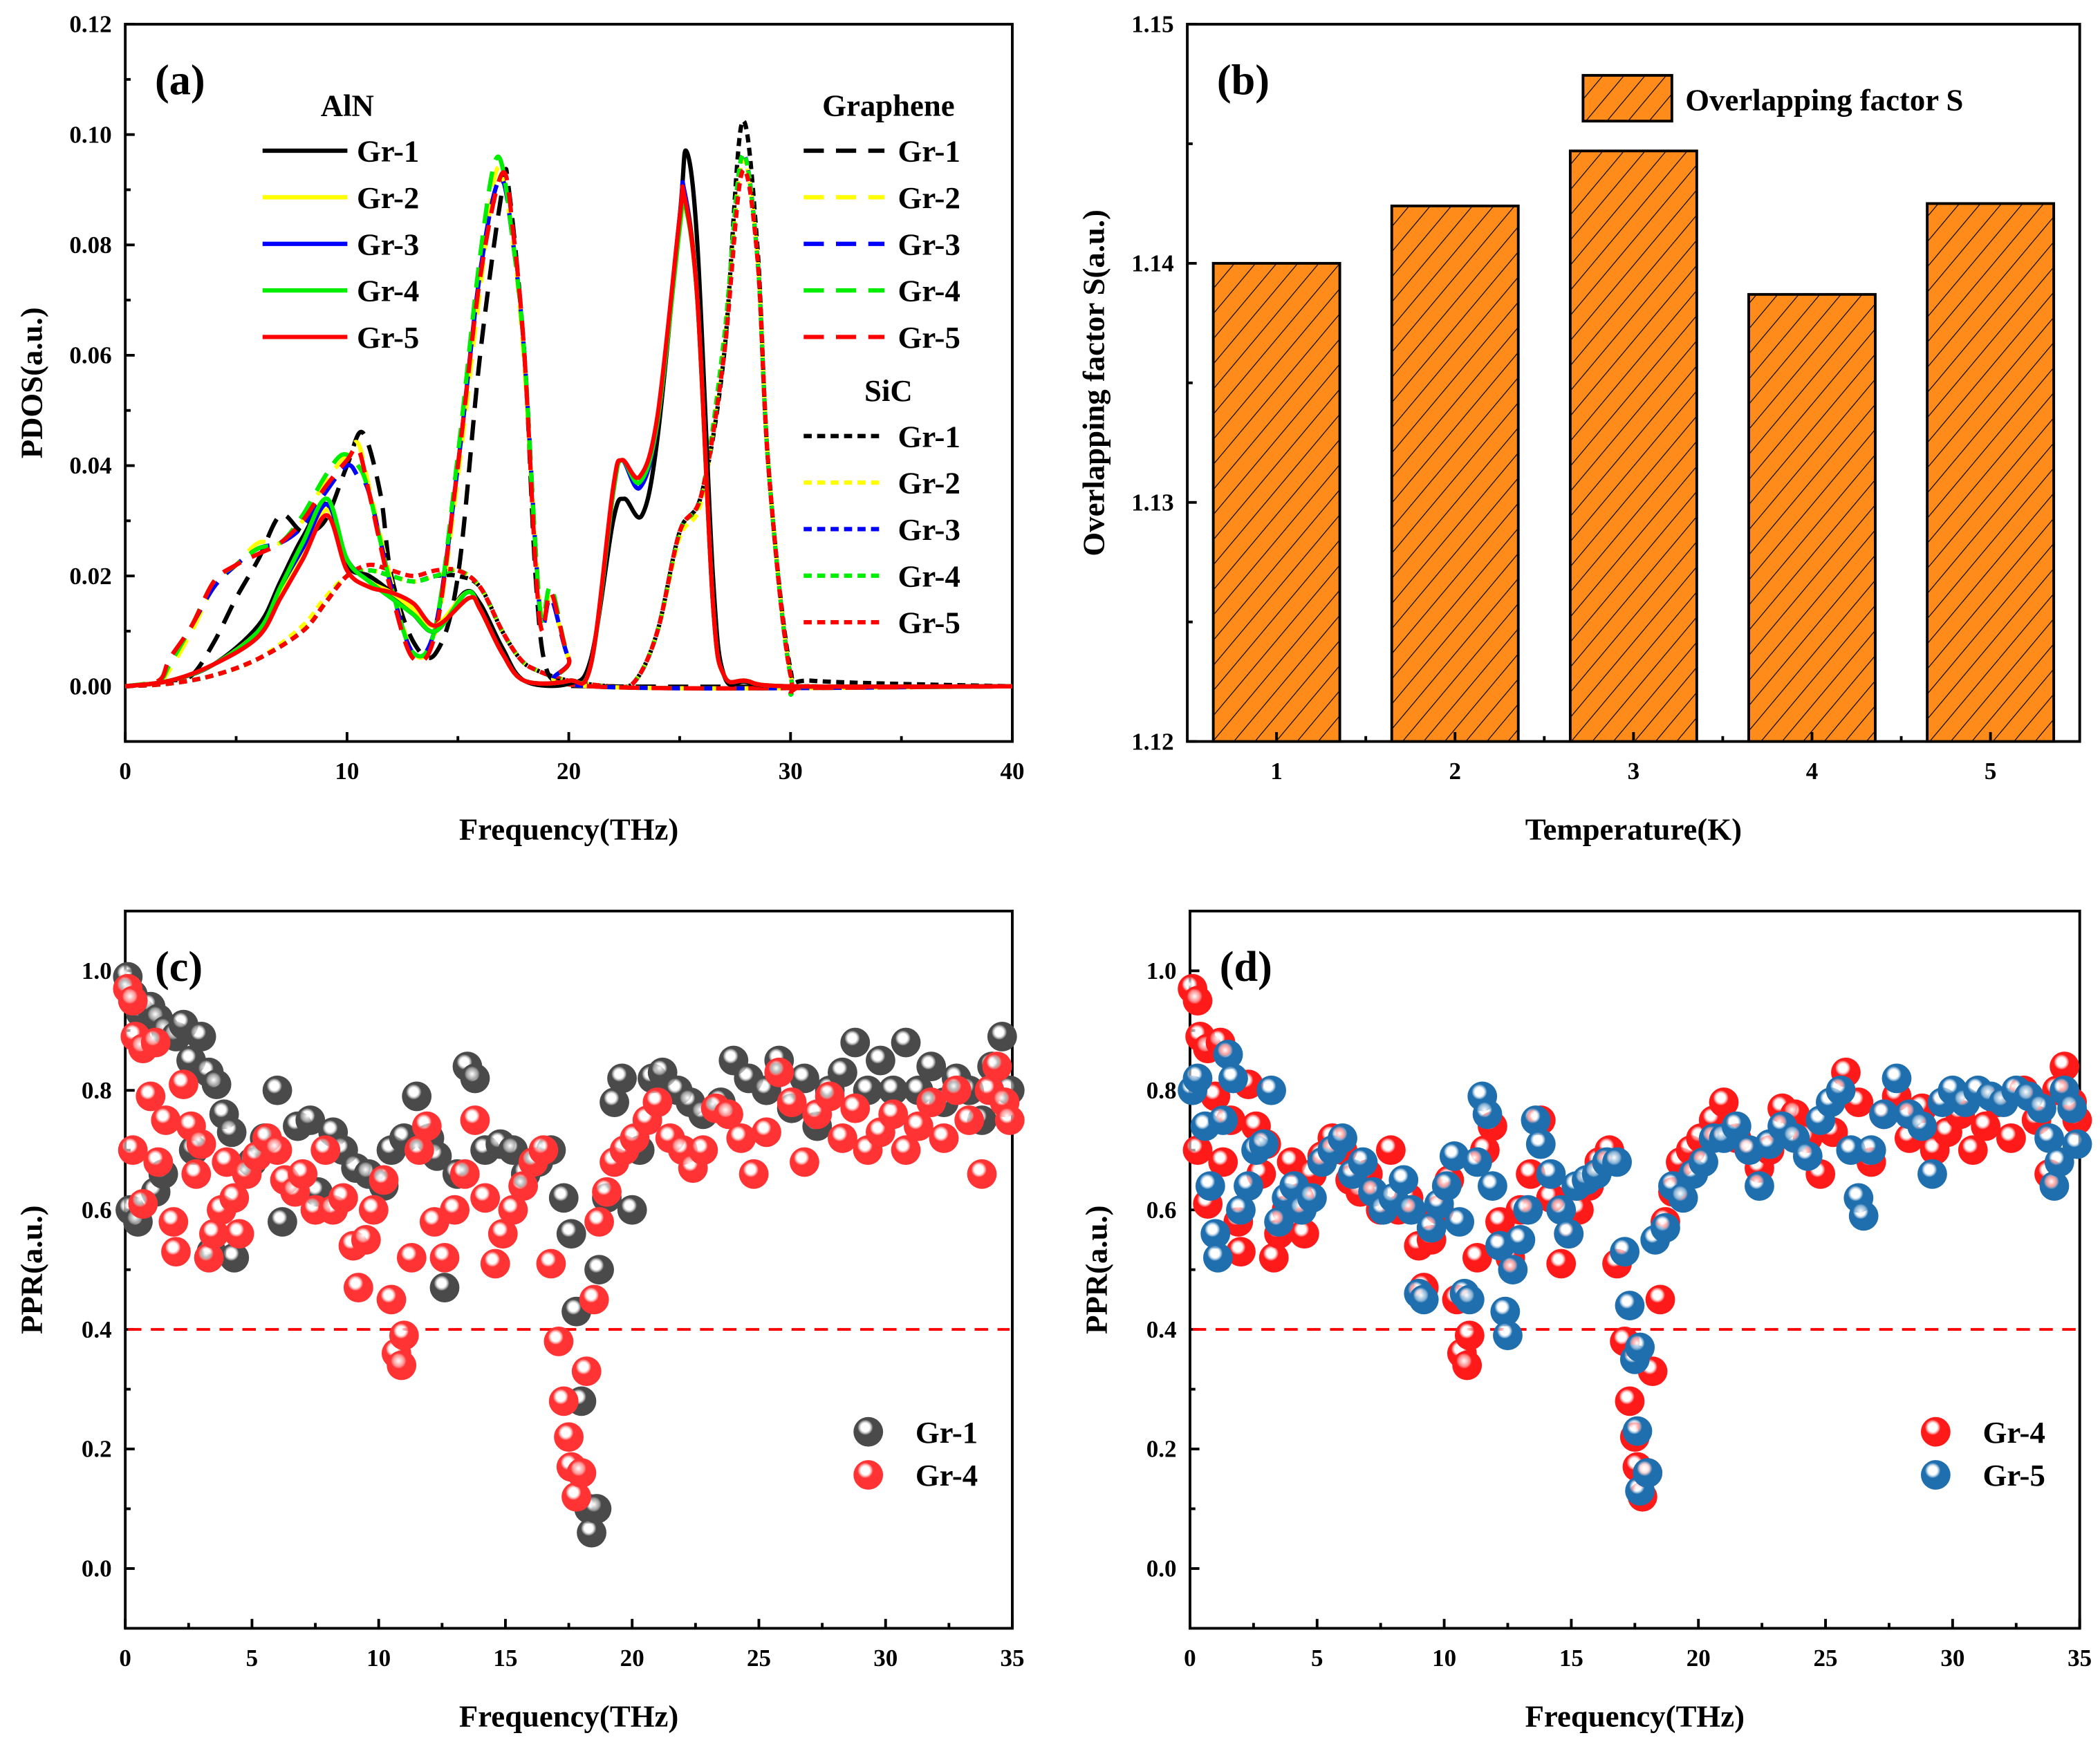 The width and height of the screenshot is (2100, 1740). What do you see at coordinates (1246, 967) in the screenshot?
I see `panel-label: (d)` at bounding box center [1246, 967].